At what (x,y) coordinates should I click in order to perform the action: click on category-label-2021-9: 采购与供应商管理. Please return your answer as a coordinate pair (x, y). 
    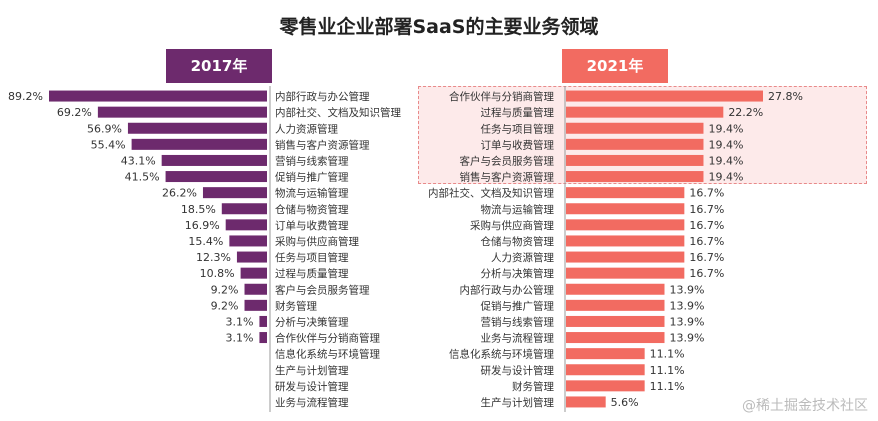
    Looking at the image, I should click on (512, 225).